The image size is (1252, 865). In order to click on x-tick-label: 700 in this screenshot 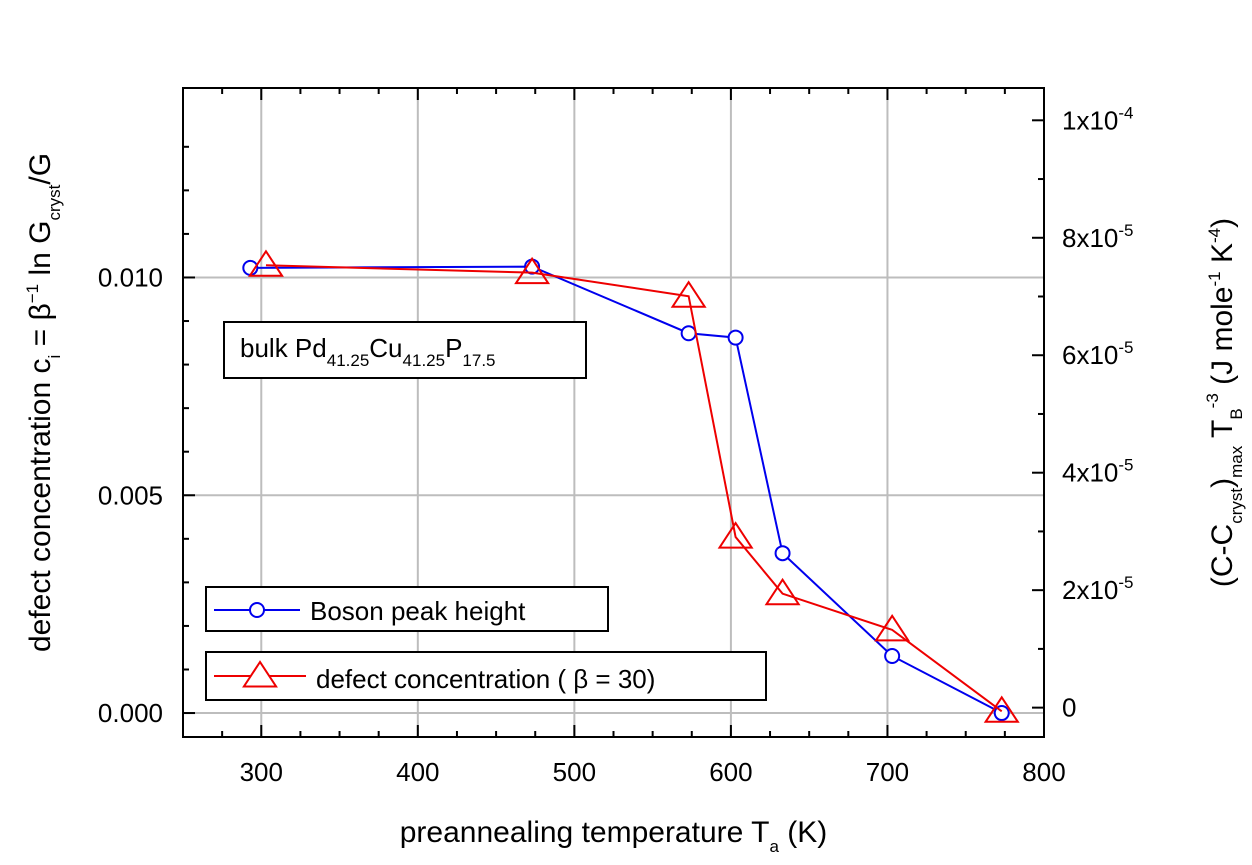, I will do `click(887, 772)`.